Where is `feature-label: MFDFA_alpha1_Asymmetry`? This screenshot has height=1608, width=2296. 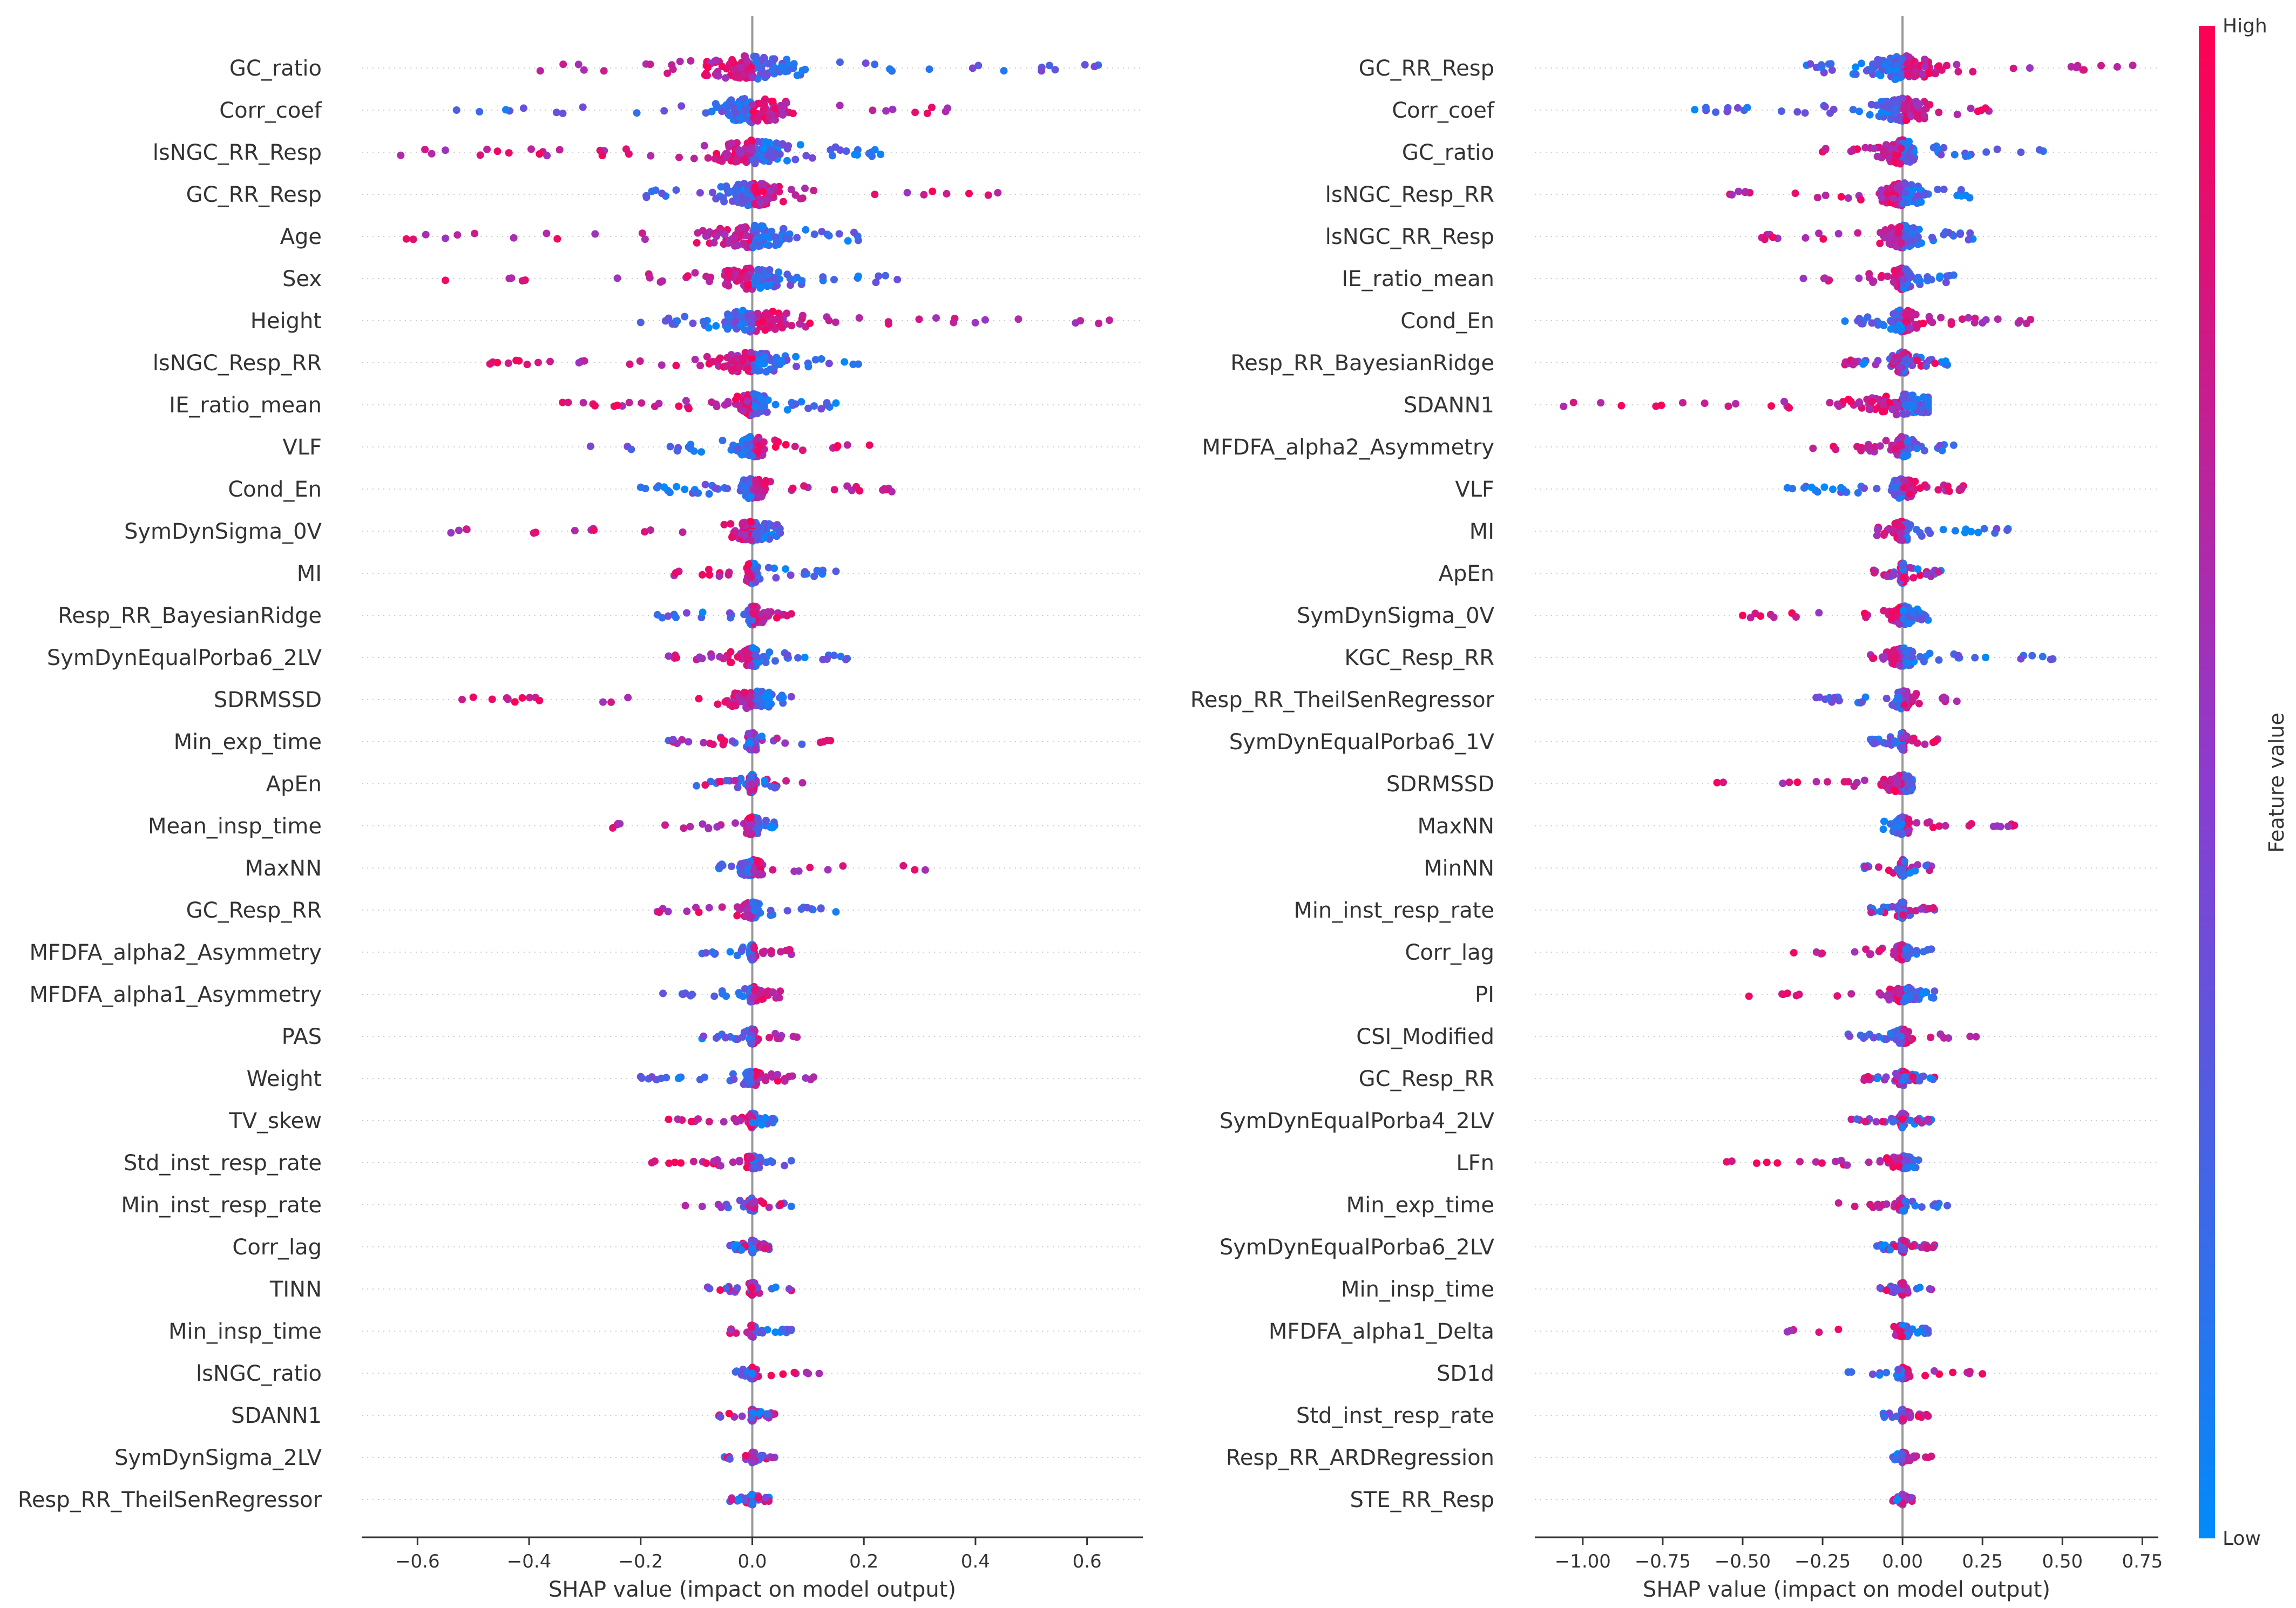
feature-label: MFDFA_alpha1_Asymmetry is located at coordinates (175, 995).